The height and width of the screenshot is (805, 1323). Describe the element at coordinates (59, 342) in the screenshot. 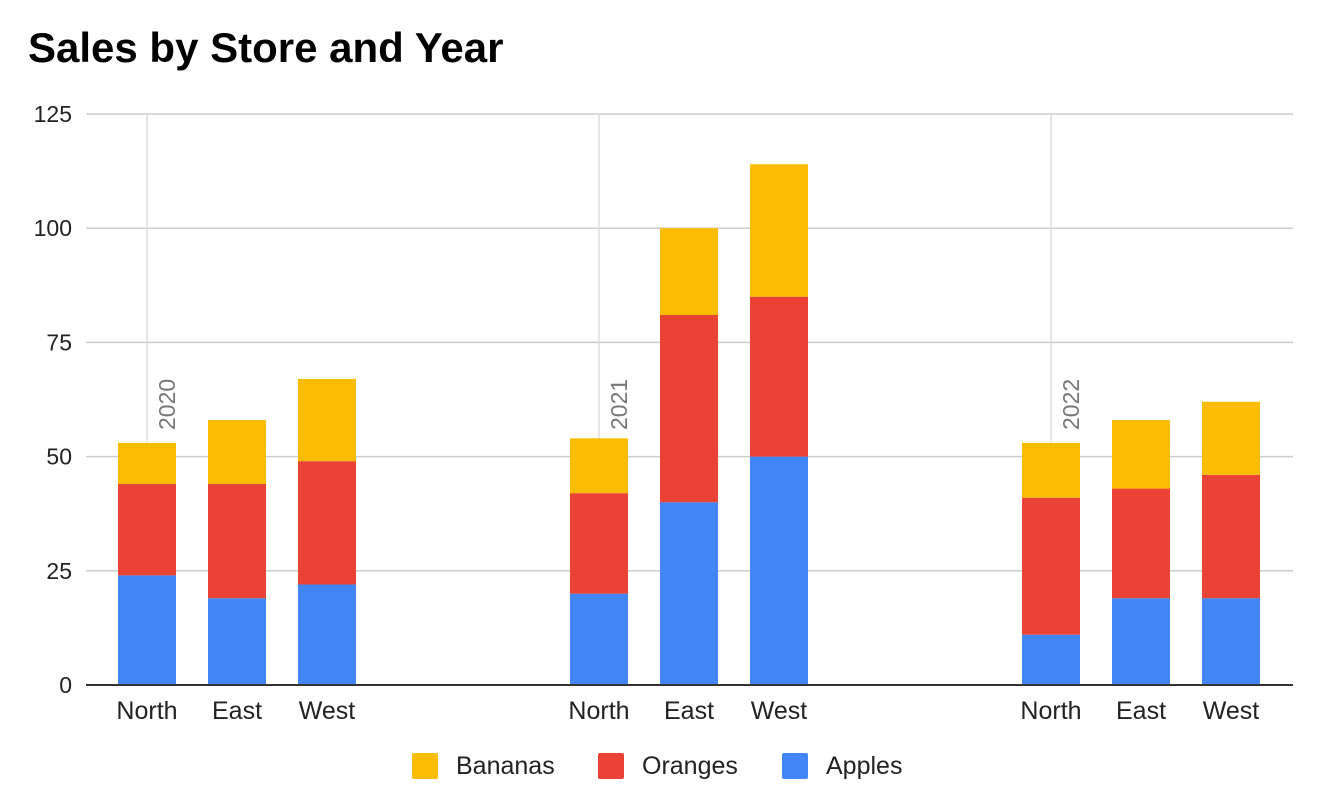

I see `y-tick-label: 75` at that location.